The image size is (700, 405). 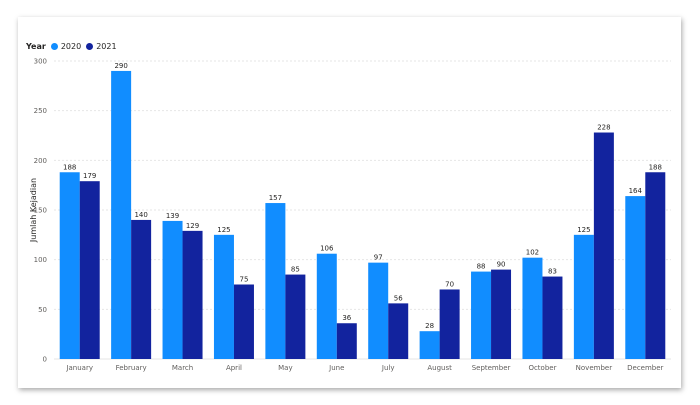 What do you see at coordinates (192, 226) in the screenshot?
I see `data-label: 129` at bounding box center [192, 226].